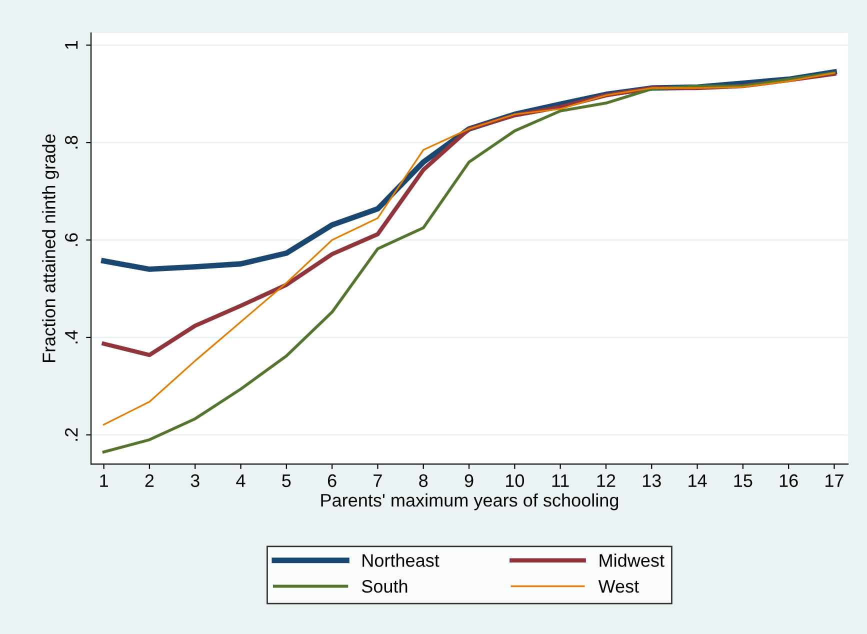  I want to click on x-tick-label: 7, so click(378, 480).